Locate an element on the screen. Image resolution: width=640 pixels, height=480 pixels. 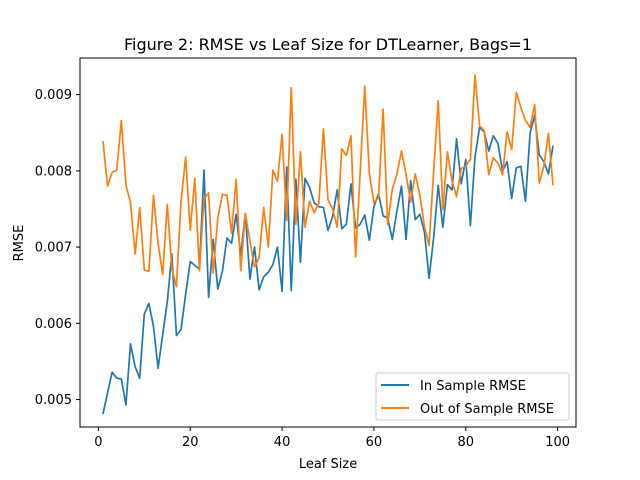
x-tick-label: 40 is located at coordinates (282, 442).